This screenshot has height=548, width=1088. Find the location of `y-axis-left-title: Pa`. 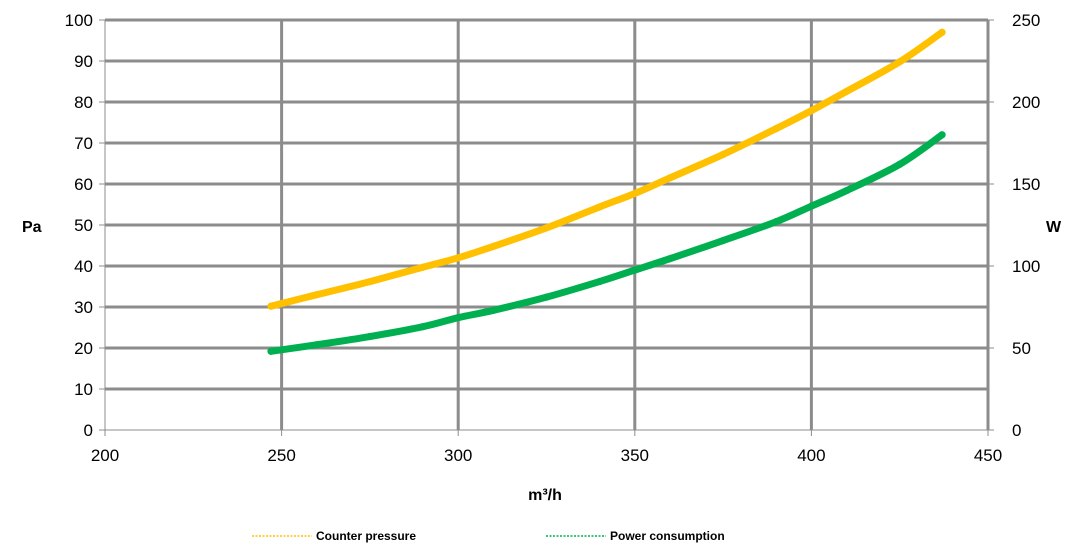

y-axis-left-title: Pa is located at coordinates (32, 227).